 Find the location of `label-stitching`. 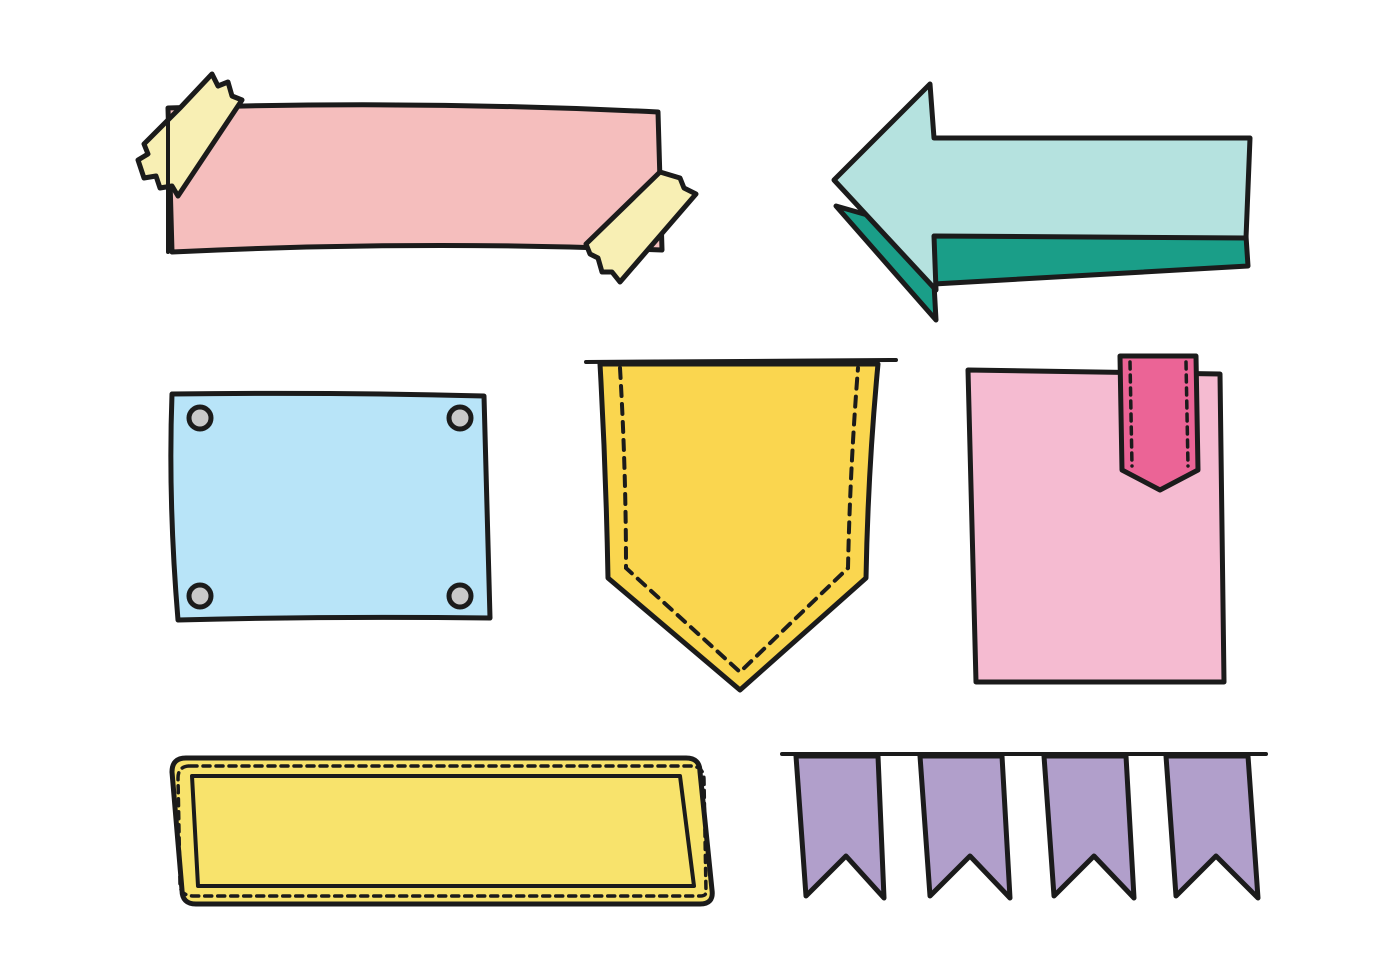

label-stitching is located at coordinates (442, 831).